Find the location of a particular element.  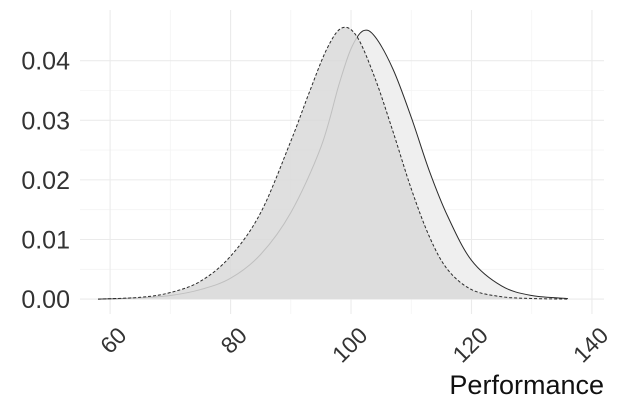

y-tick-label: 0.04 is located at coordinates (45, 62).